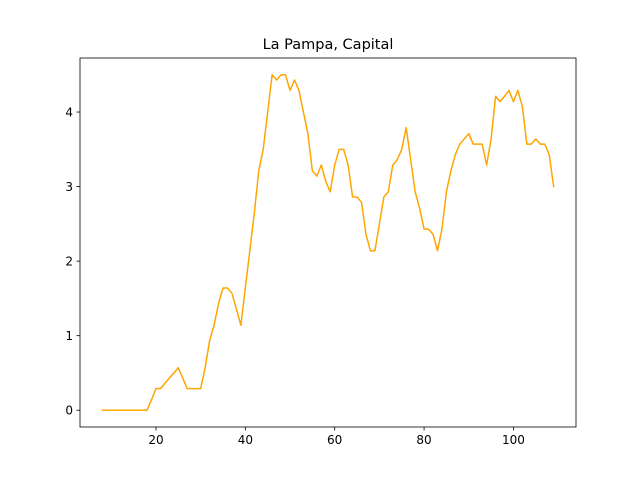 The width and height of the screenshot is (640, 480). Describe the element at coordinates (245, 440) in the screenshot. I see `x-tick-label: 40` at that location.